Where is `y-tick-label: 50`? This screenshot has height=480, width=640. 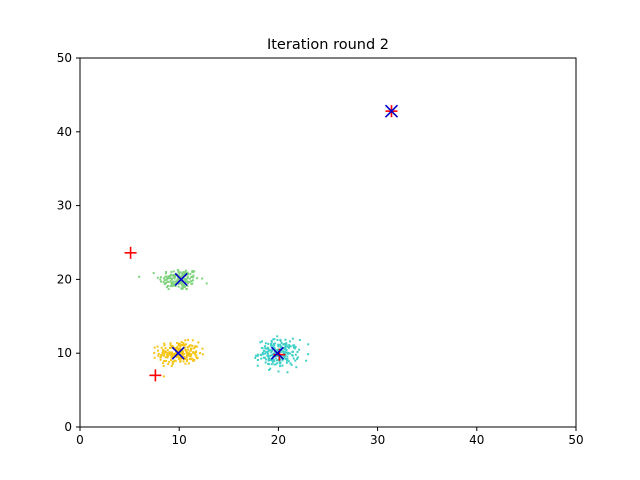
y-tick-label: 50 is located at coordinates (64, 58).